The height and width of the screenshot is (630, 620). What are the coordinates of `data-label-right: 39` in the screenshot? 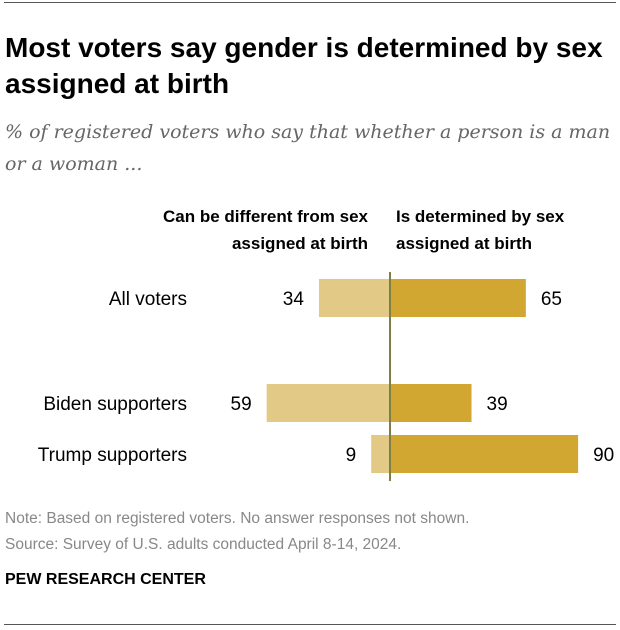 It's located at (497, 404).